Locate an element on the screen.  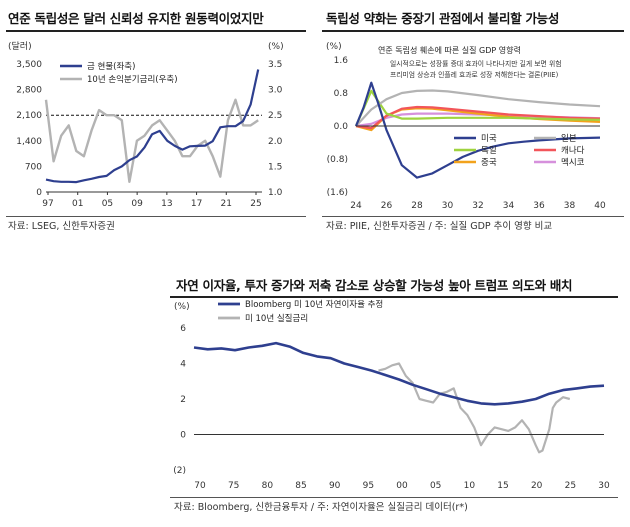
y-right-tick-label: 3.5 is located at coordinates (275, 65).